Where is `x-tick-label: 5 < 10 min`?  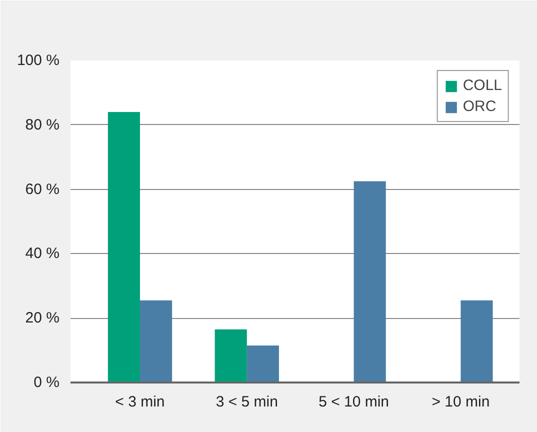 x-tick-label: 5 < 10 min is located at coordinates (354, 402).